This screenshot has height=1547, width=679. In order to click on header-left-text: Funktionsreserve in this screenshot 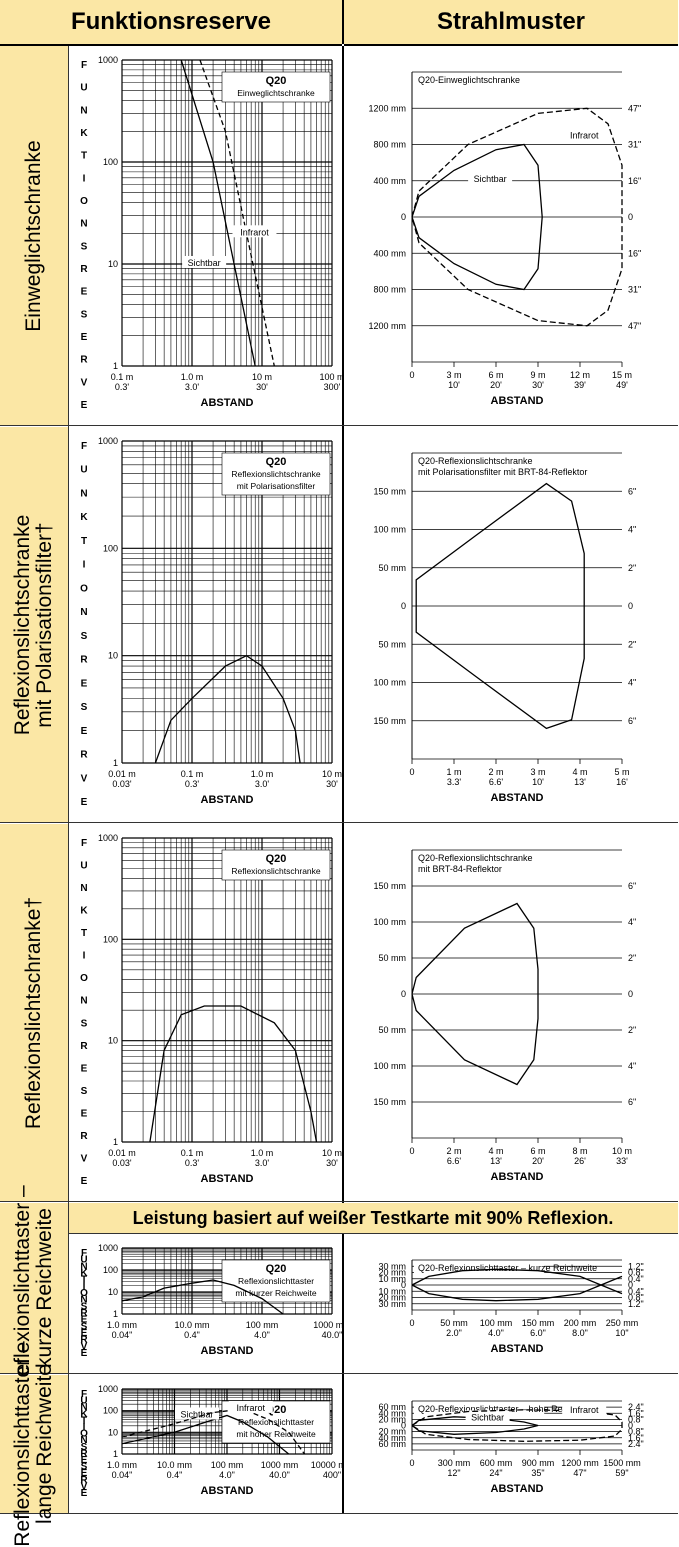, I will do `click(171, 21)`.